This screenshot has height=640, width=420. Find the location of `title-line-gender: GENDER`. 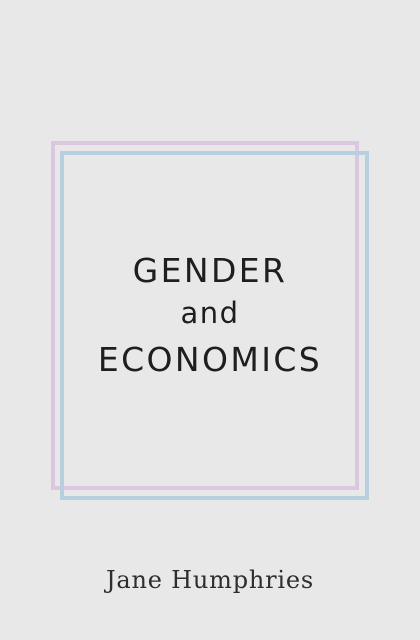

title-line-gender: GENDER is located at coordinates (210, 270).